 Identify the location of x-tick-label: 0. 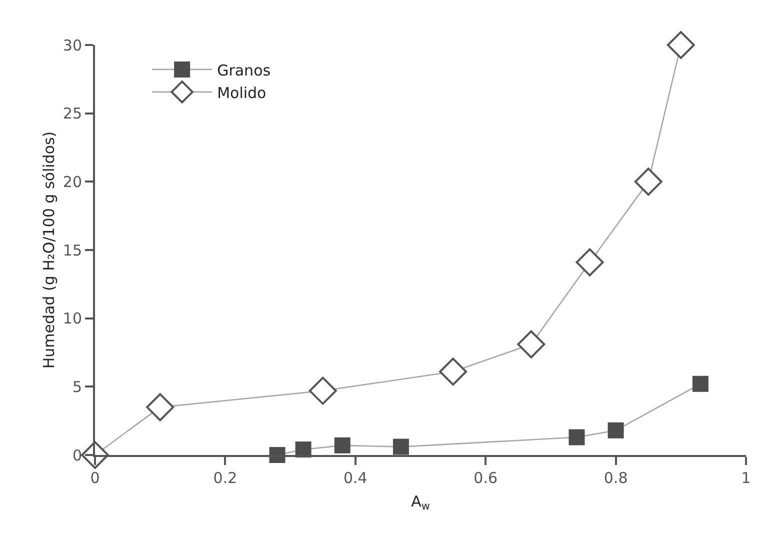
(95, 478).